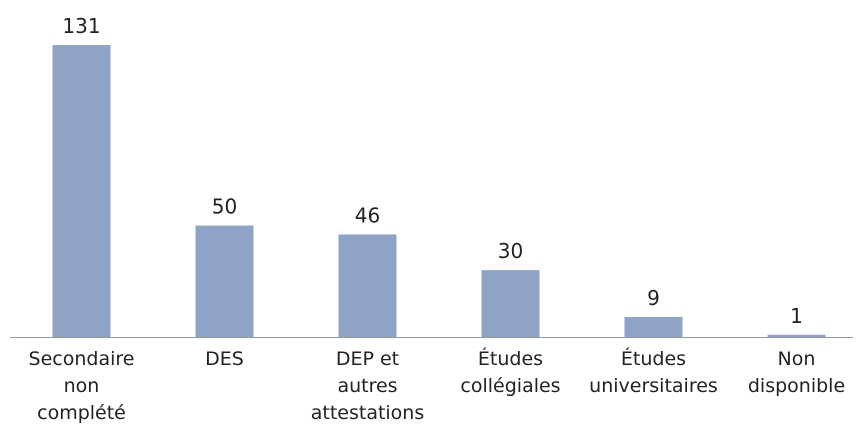 The width and height of the screenshot is (863, 440). Describe the element at coordinates (653, 372) in the screenshot. I see `x-tick-label: Études universitaires` at that location.